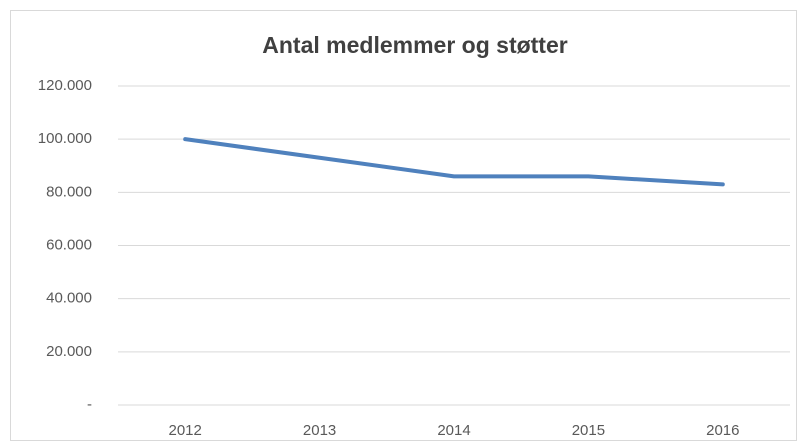 This screenshot has height=448, width=803. I want to click on y-tick-label: -, so click(89, 404).